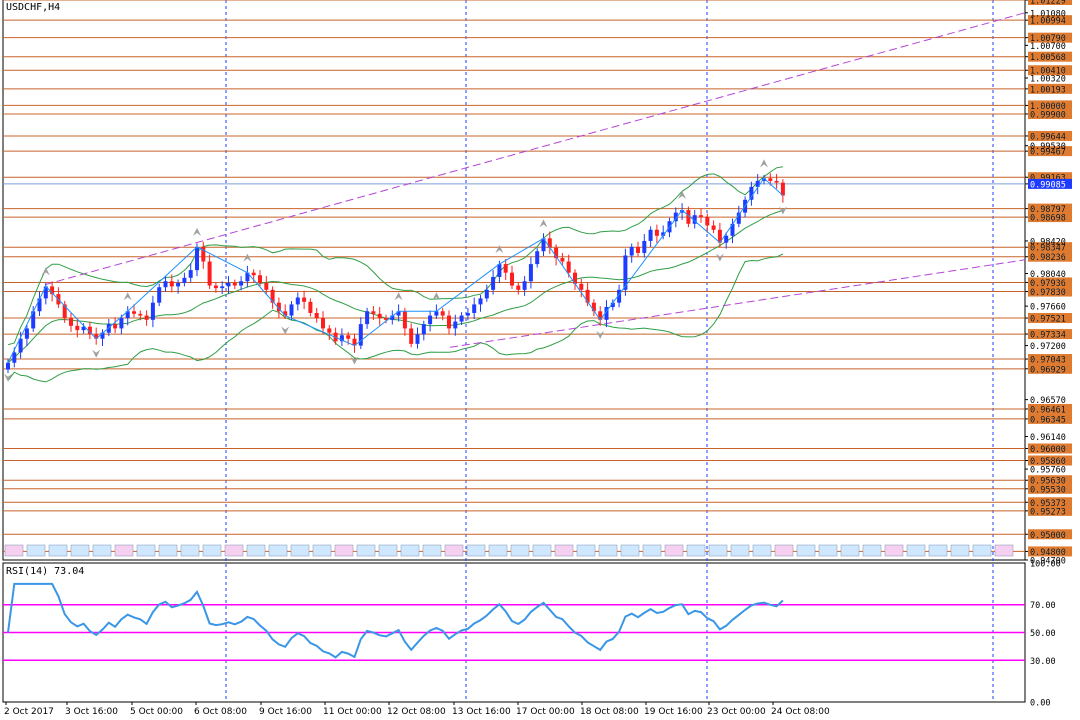 This screenshot has height=720, width=1080. What do you see at coordinates (800, 712) in the screenshot?
I see `x-tick-label-12: 24 Oct 08:00` at bounding box center [800, 712].